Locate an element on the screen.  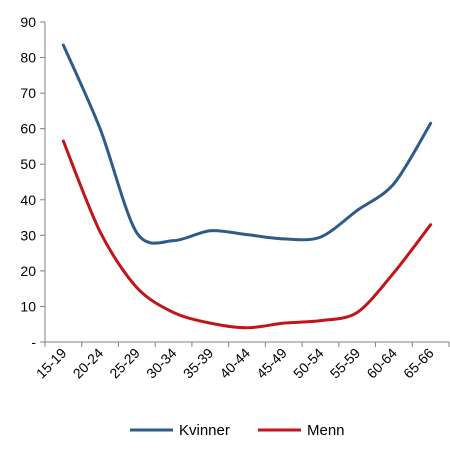
y-tick-label: 10 is located at coordinates (28, 306).